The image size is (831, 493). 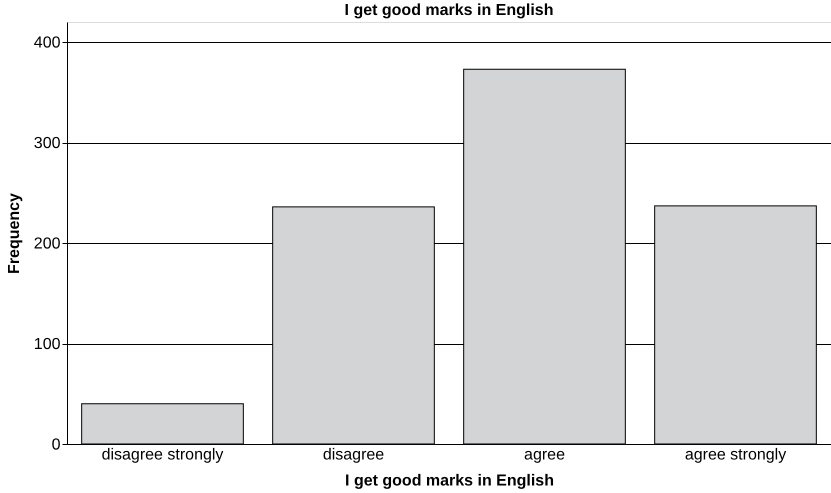 What do you see at coordinates (735, 455) in the screenshot?
I see `x-tick-label: agree strongly` at bounding box center [735, 455].